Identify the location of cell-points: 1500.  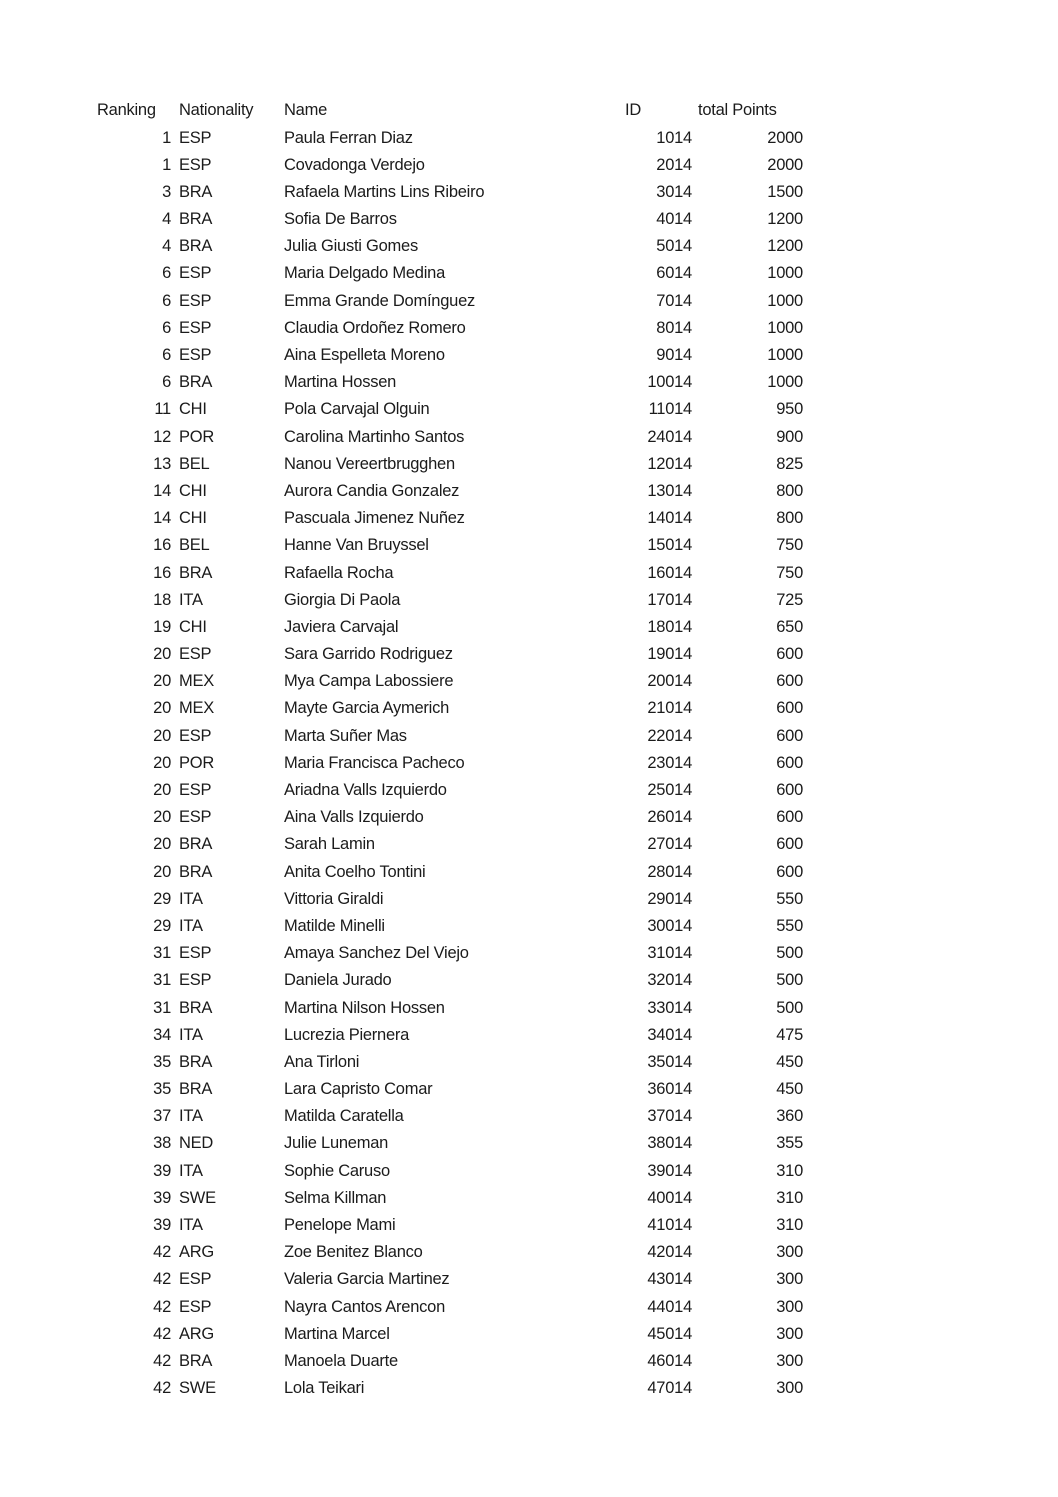
(785, 191).